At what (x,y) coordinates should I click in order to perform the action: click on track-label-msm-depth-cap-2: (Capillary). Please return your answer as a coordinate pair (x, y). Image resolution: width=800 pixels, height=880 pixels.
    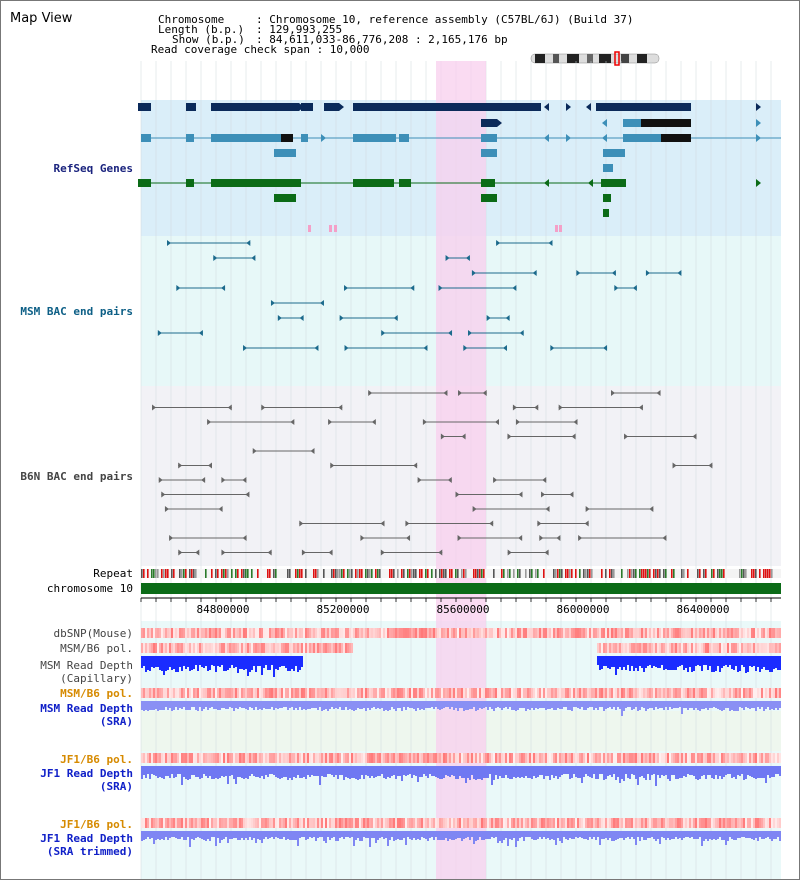
    Looking at the image, I should click on (96, 678).